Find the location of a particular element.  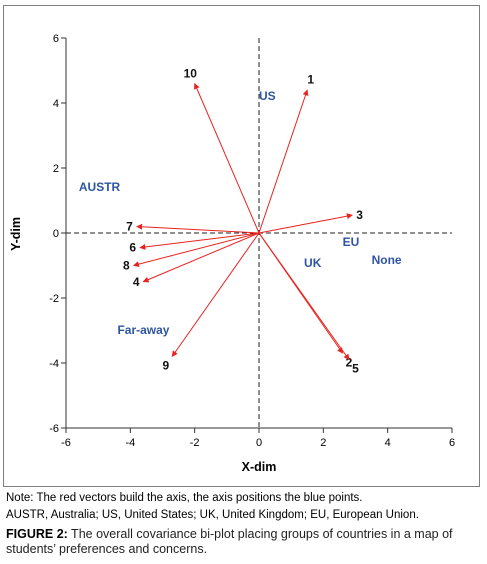

figure-label: FIGURE 2: is located at coordinates (37, 534).